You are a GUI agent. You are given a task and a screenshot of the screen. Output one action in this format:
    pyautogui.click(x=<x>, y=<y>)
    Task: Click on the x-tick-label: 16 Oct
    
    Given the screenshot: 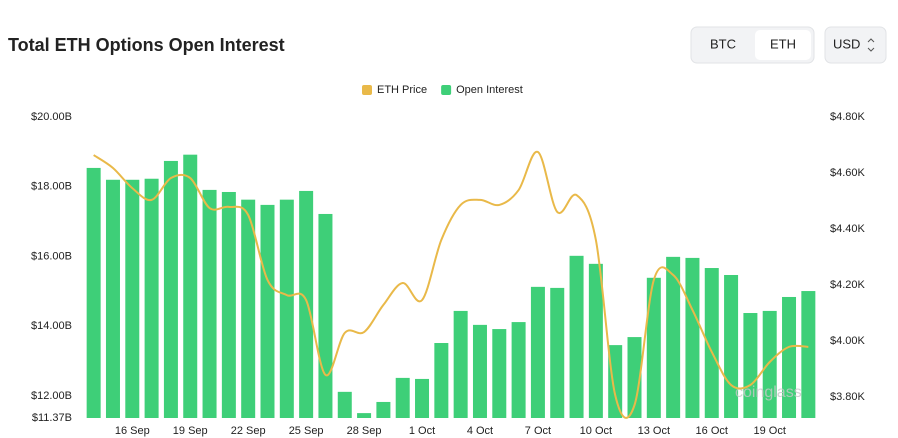 What is the action you would take?
    pyautogui.click(x=712, y=431)
    